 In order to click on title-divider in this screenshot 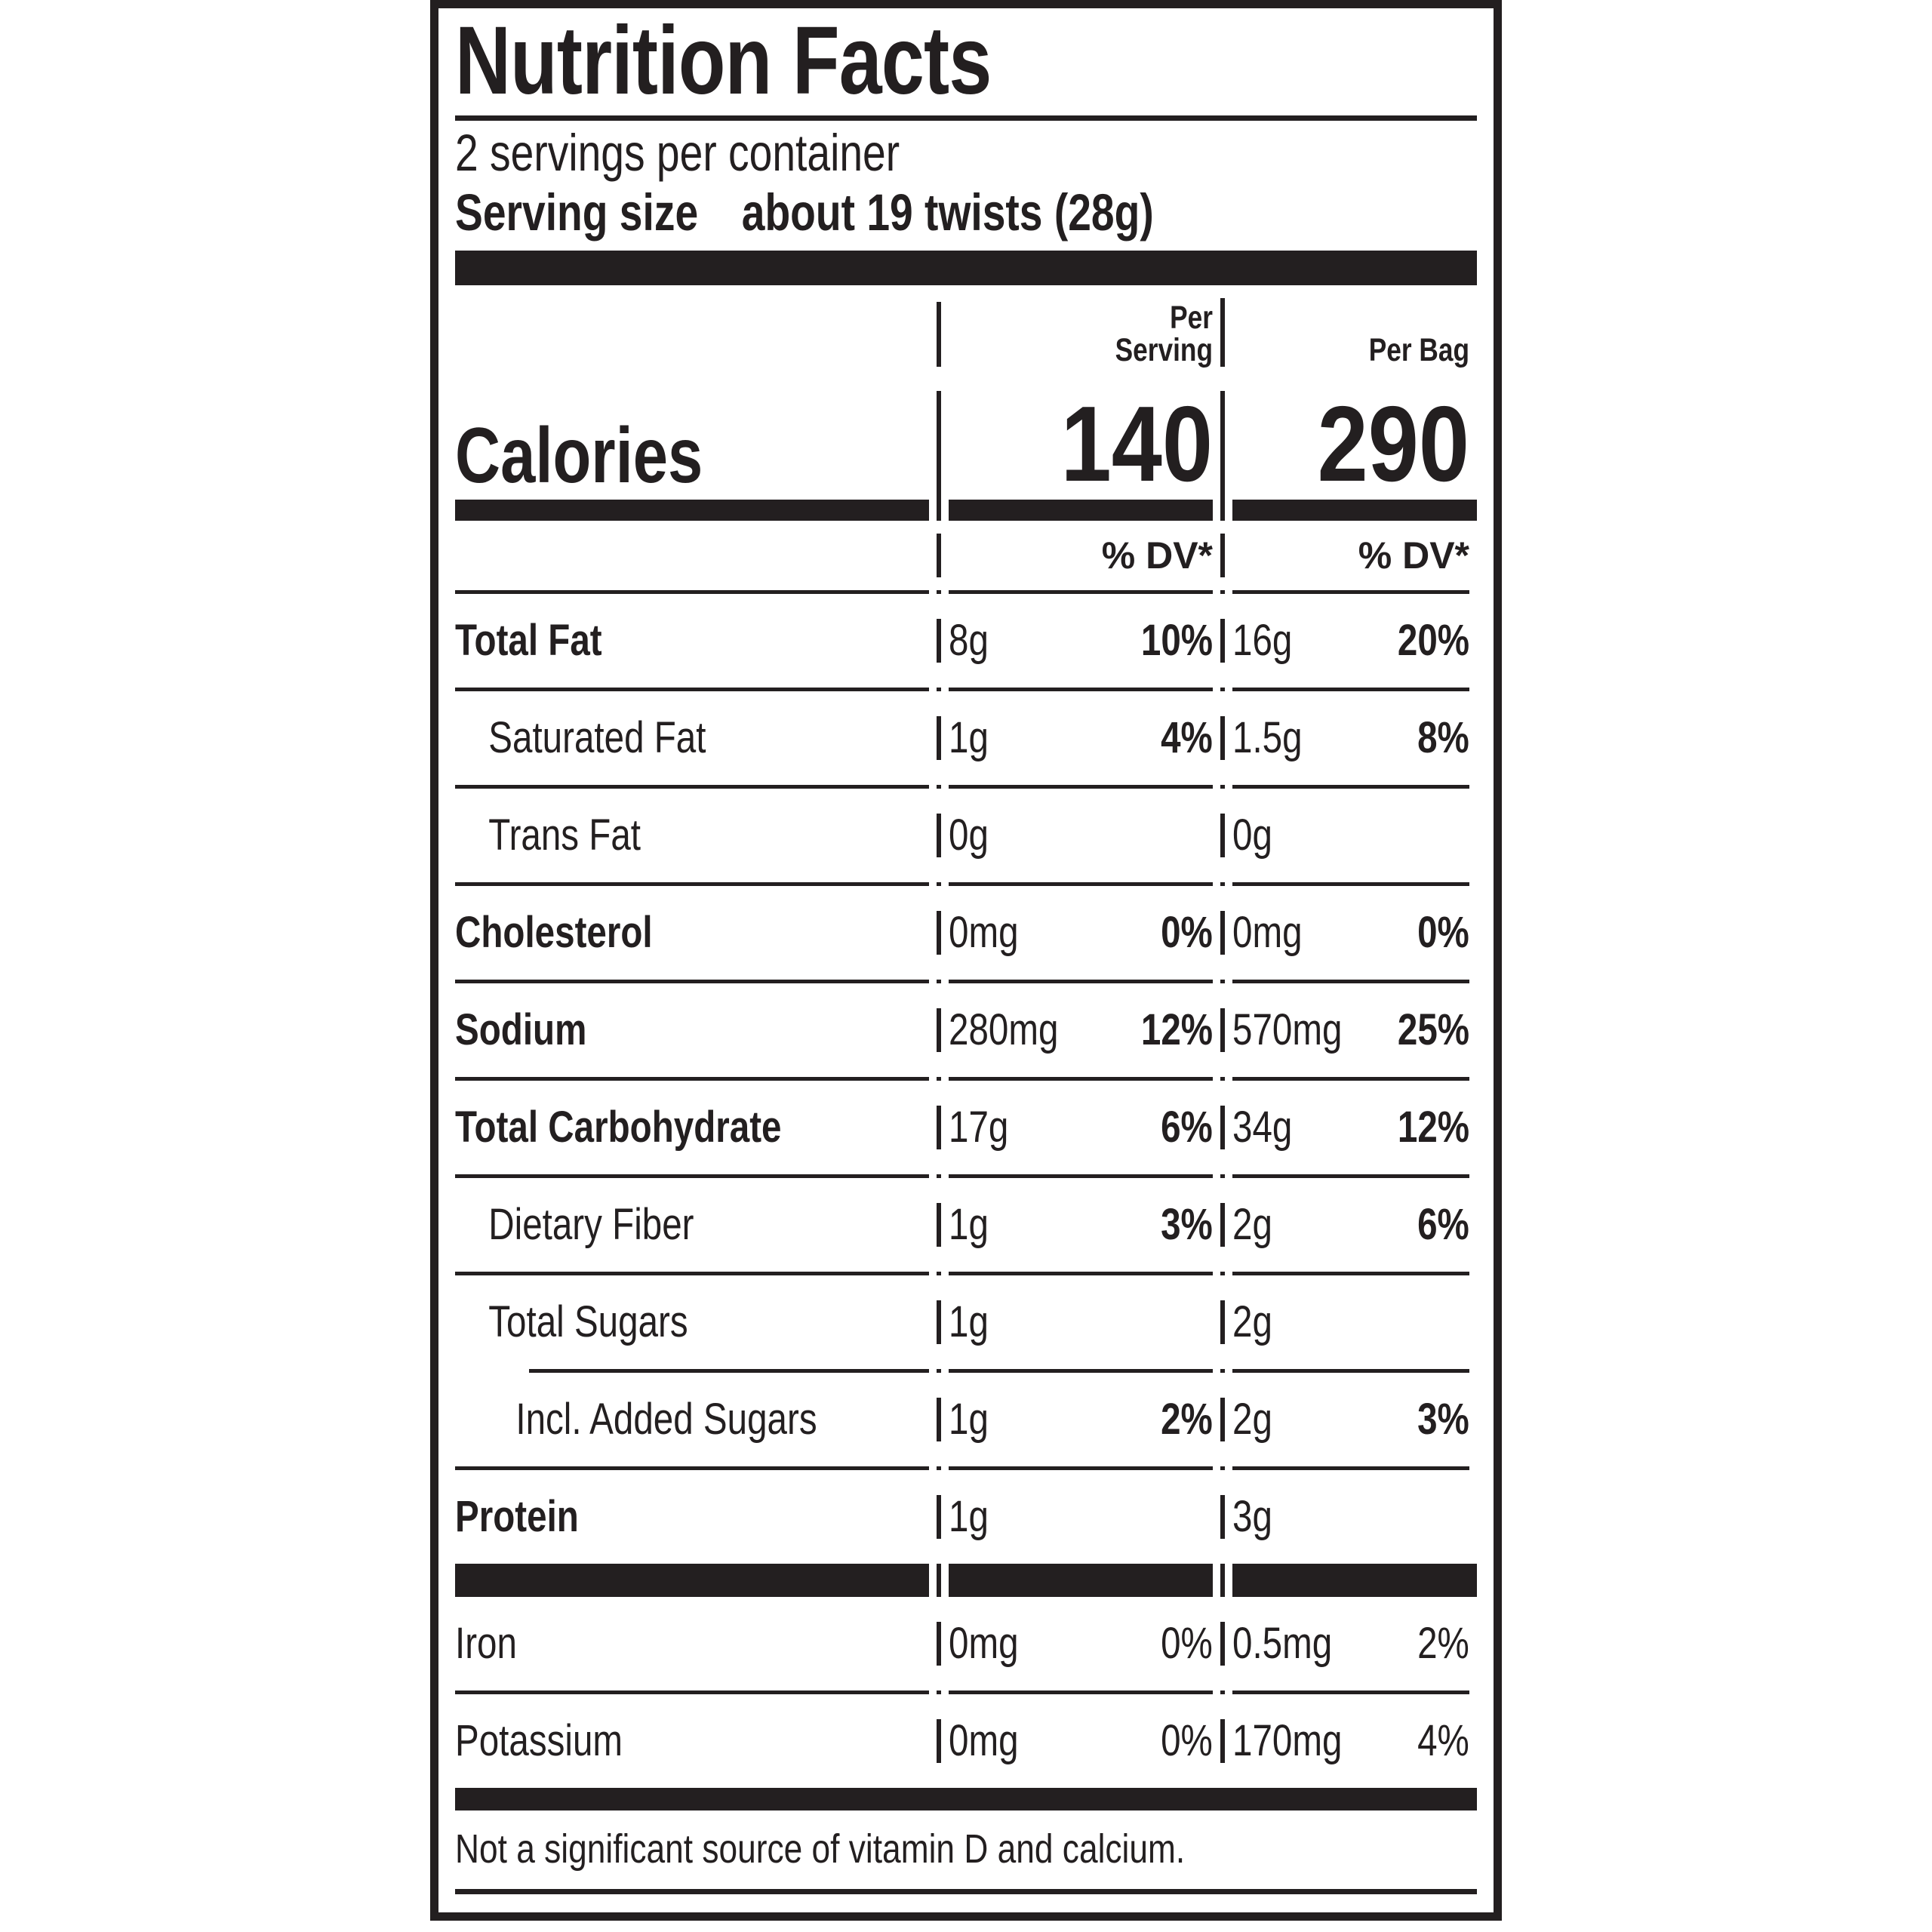, I will do `click(966, 118)`.